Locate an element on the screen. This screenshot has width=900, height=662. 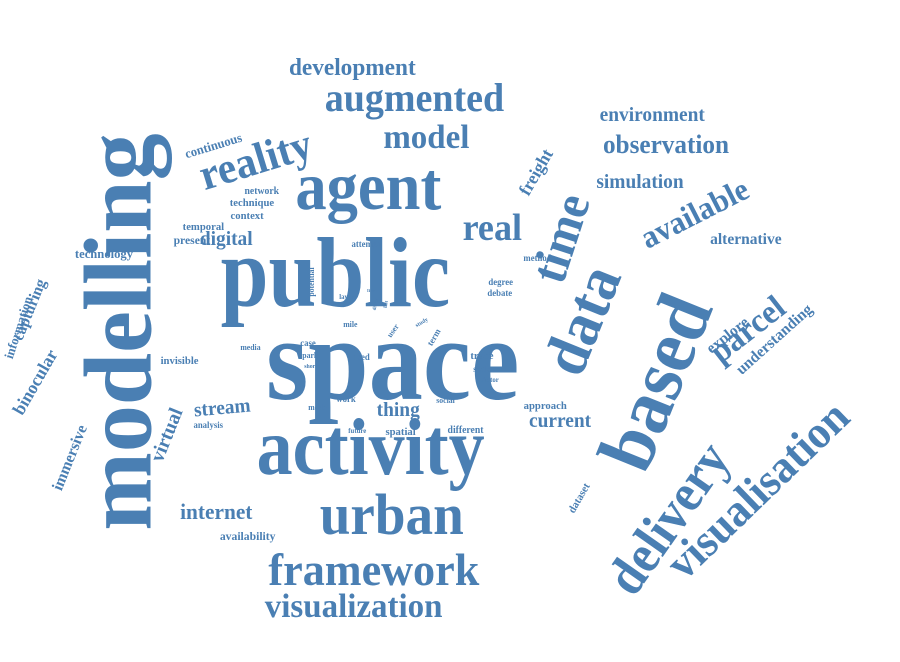
word-dataset: dataset is located at coordinates (579, 497).